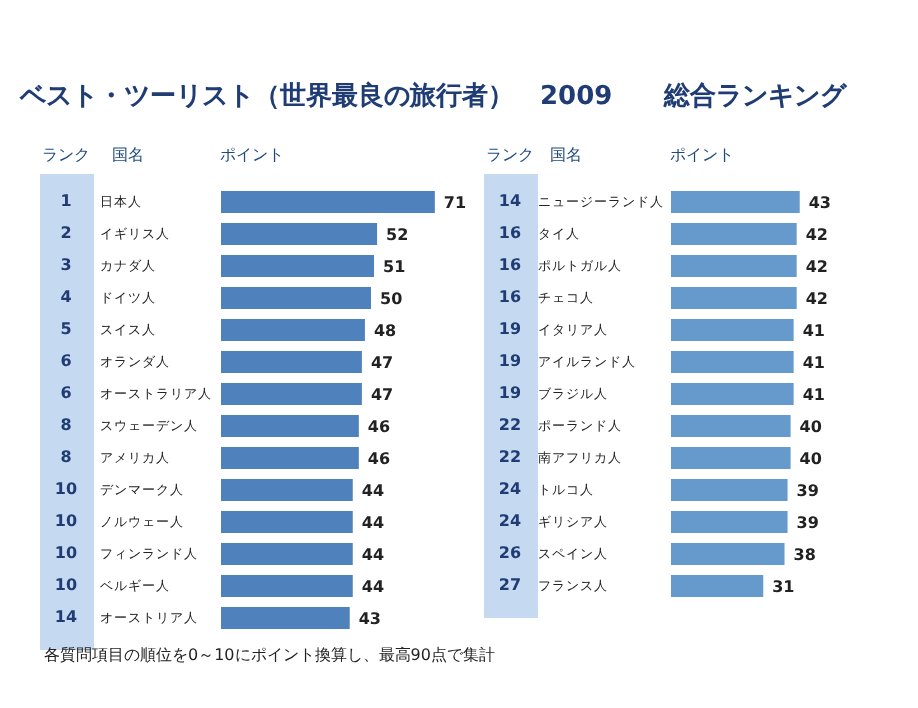 This screenshot has width=918, height=708. I want to click on data-label: 48, so click(385, 331).